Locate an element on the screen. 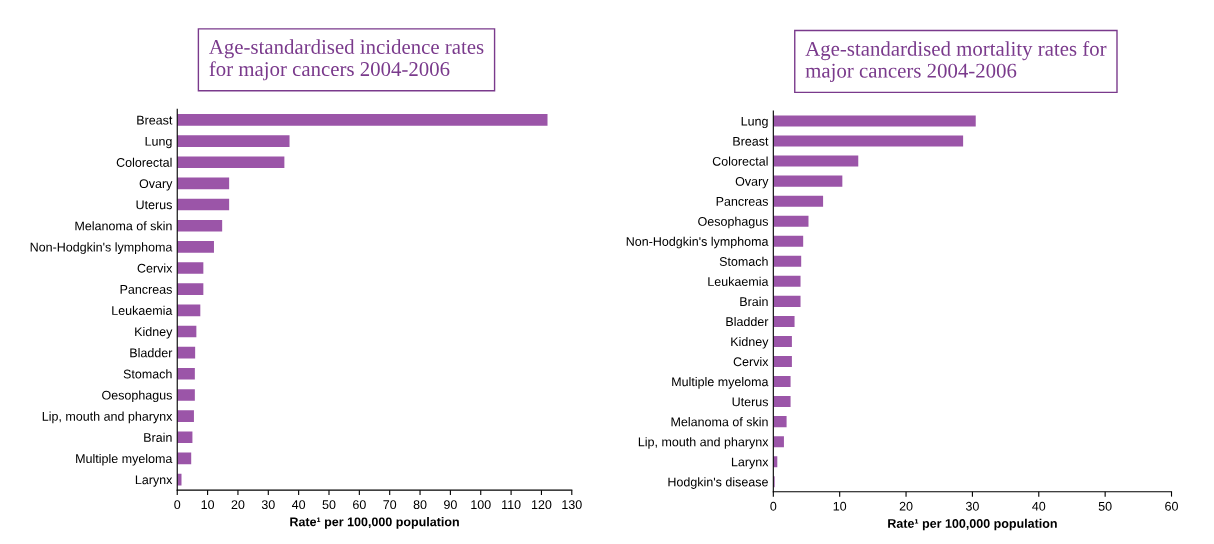 This screenshot has width=1214, height=544. chart-title: Age-standardised mortality rates for major cancers 2004-2006 is located at coordinates (956, 61).